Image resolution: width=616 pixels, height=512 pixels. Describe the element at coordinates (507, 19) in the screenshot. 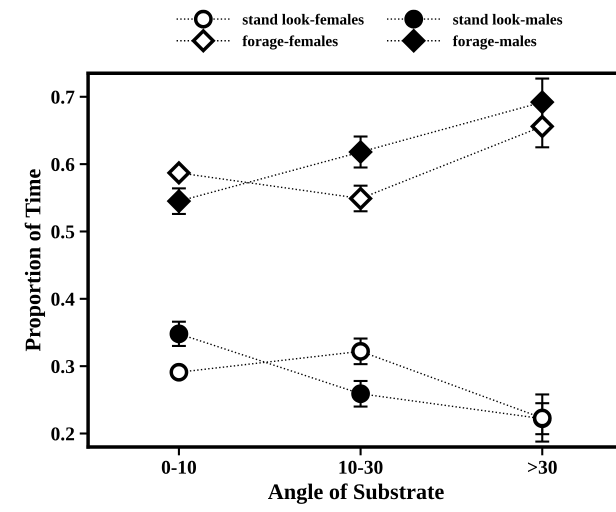

I see `legend-label: stand look-males` at that location.